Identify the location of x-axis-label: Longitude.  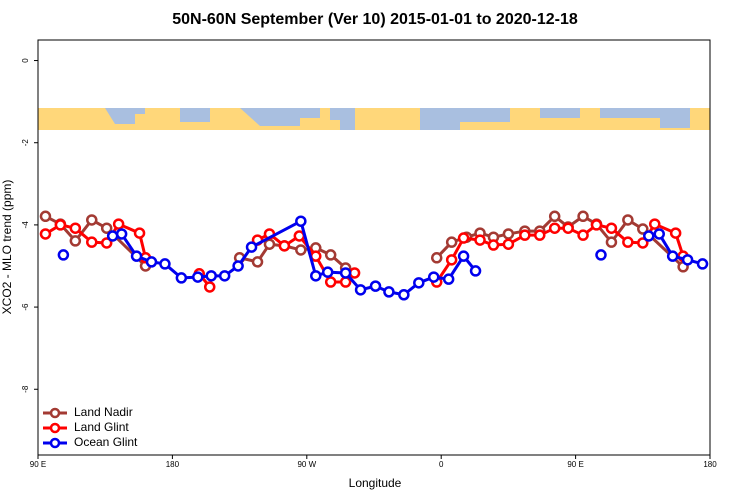
(375, 483).